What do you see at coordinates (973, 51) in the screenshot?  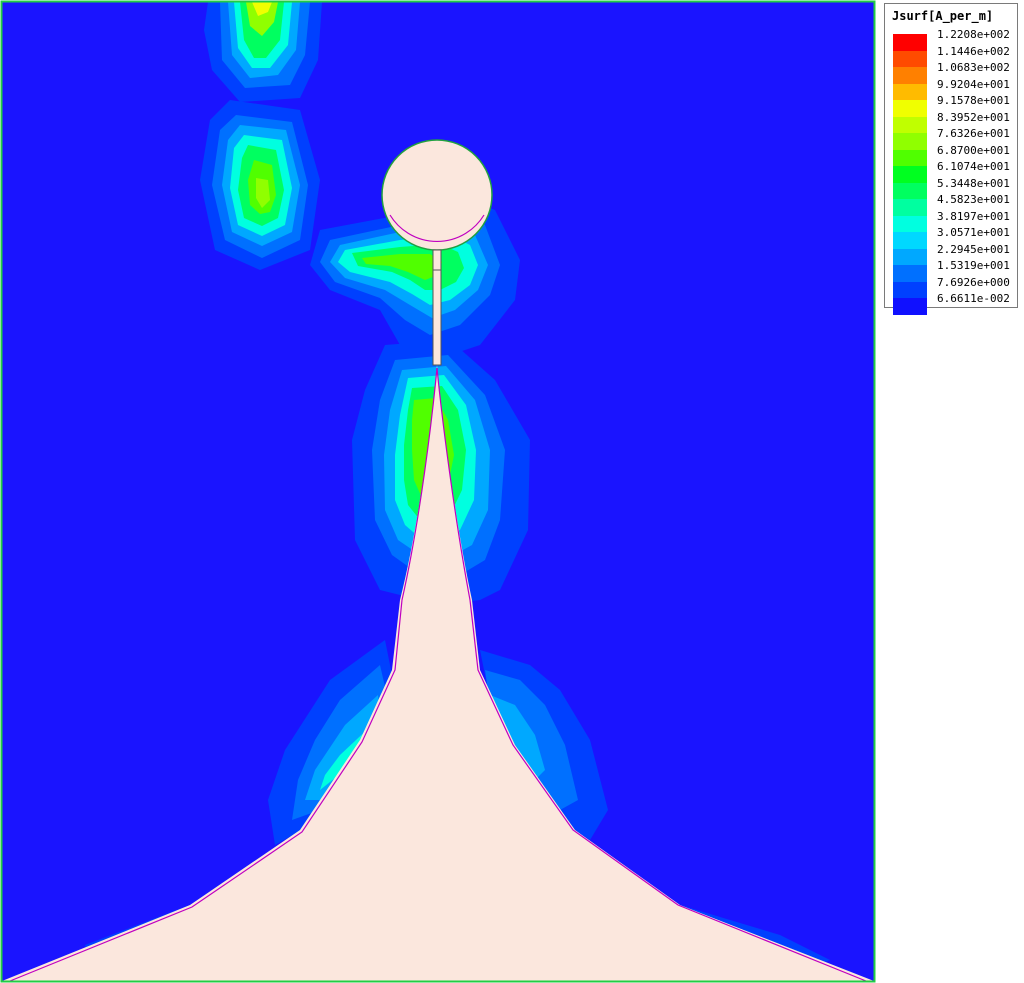 I see `legend-label: 1.1446e+002` at bounding box center [973, 51].